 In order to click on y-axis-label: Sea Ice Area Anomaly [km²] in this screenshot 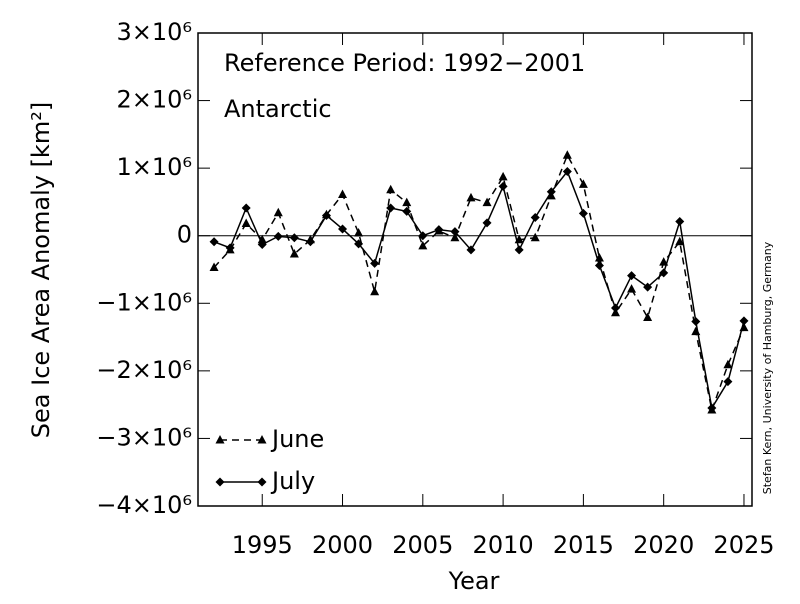, I will do `click(41, 270)`.